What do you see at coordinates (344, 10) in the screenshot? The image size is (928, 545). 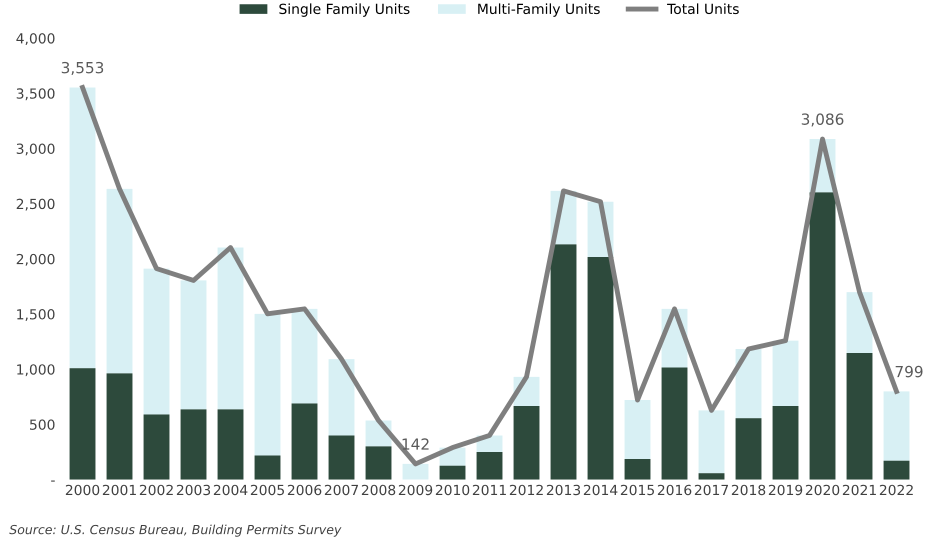 I see `legend-label: Single Family Units` at bounding box center [344, 10].